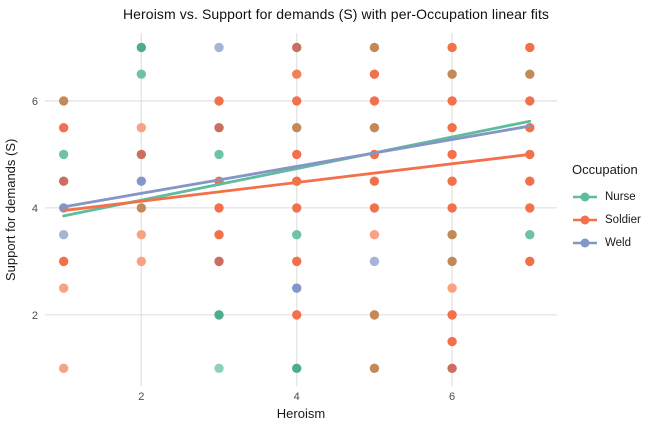 This screenshot has width=672, height=432. What do you see at coordinates (618, 242) in the screenshot?
I see `legend-item-label: Weld` at bounding box center [618, 242].